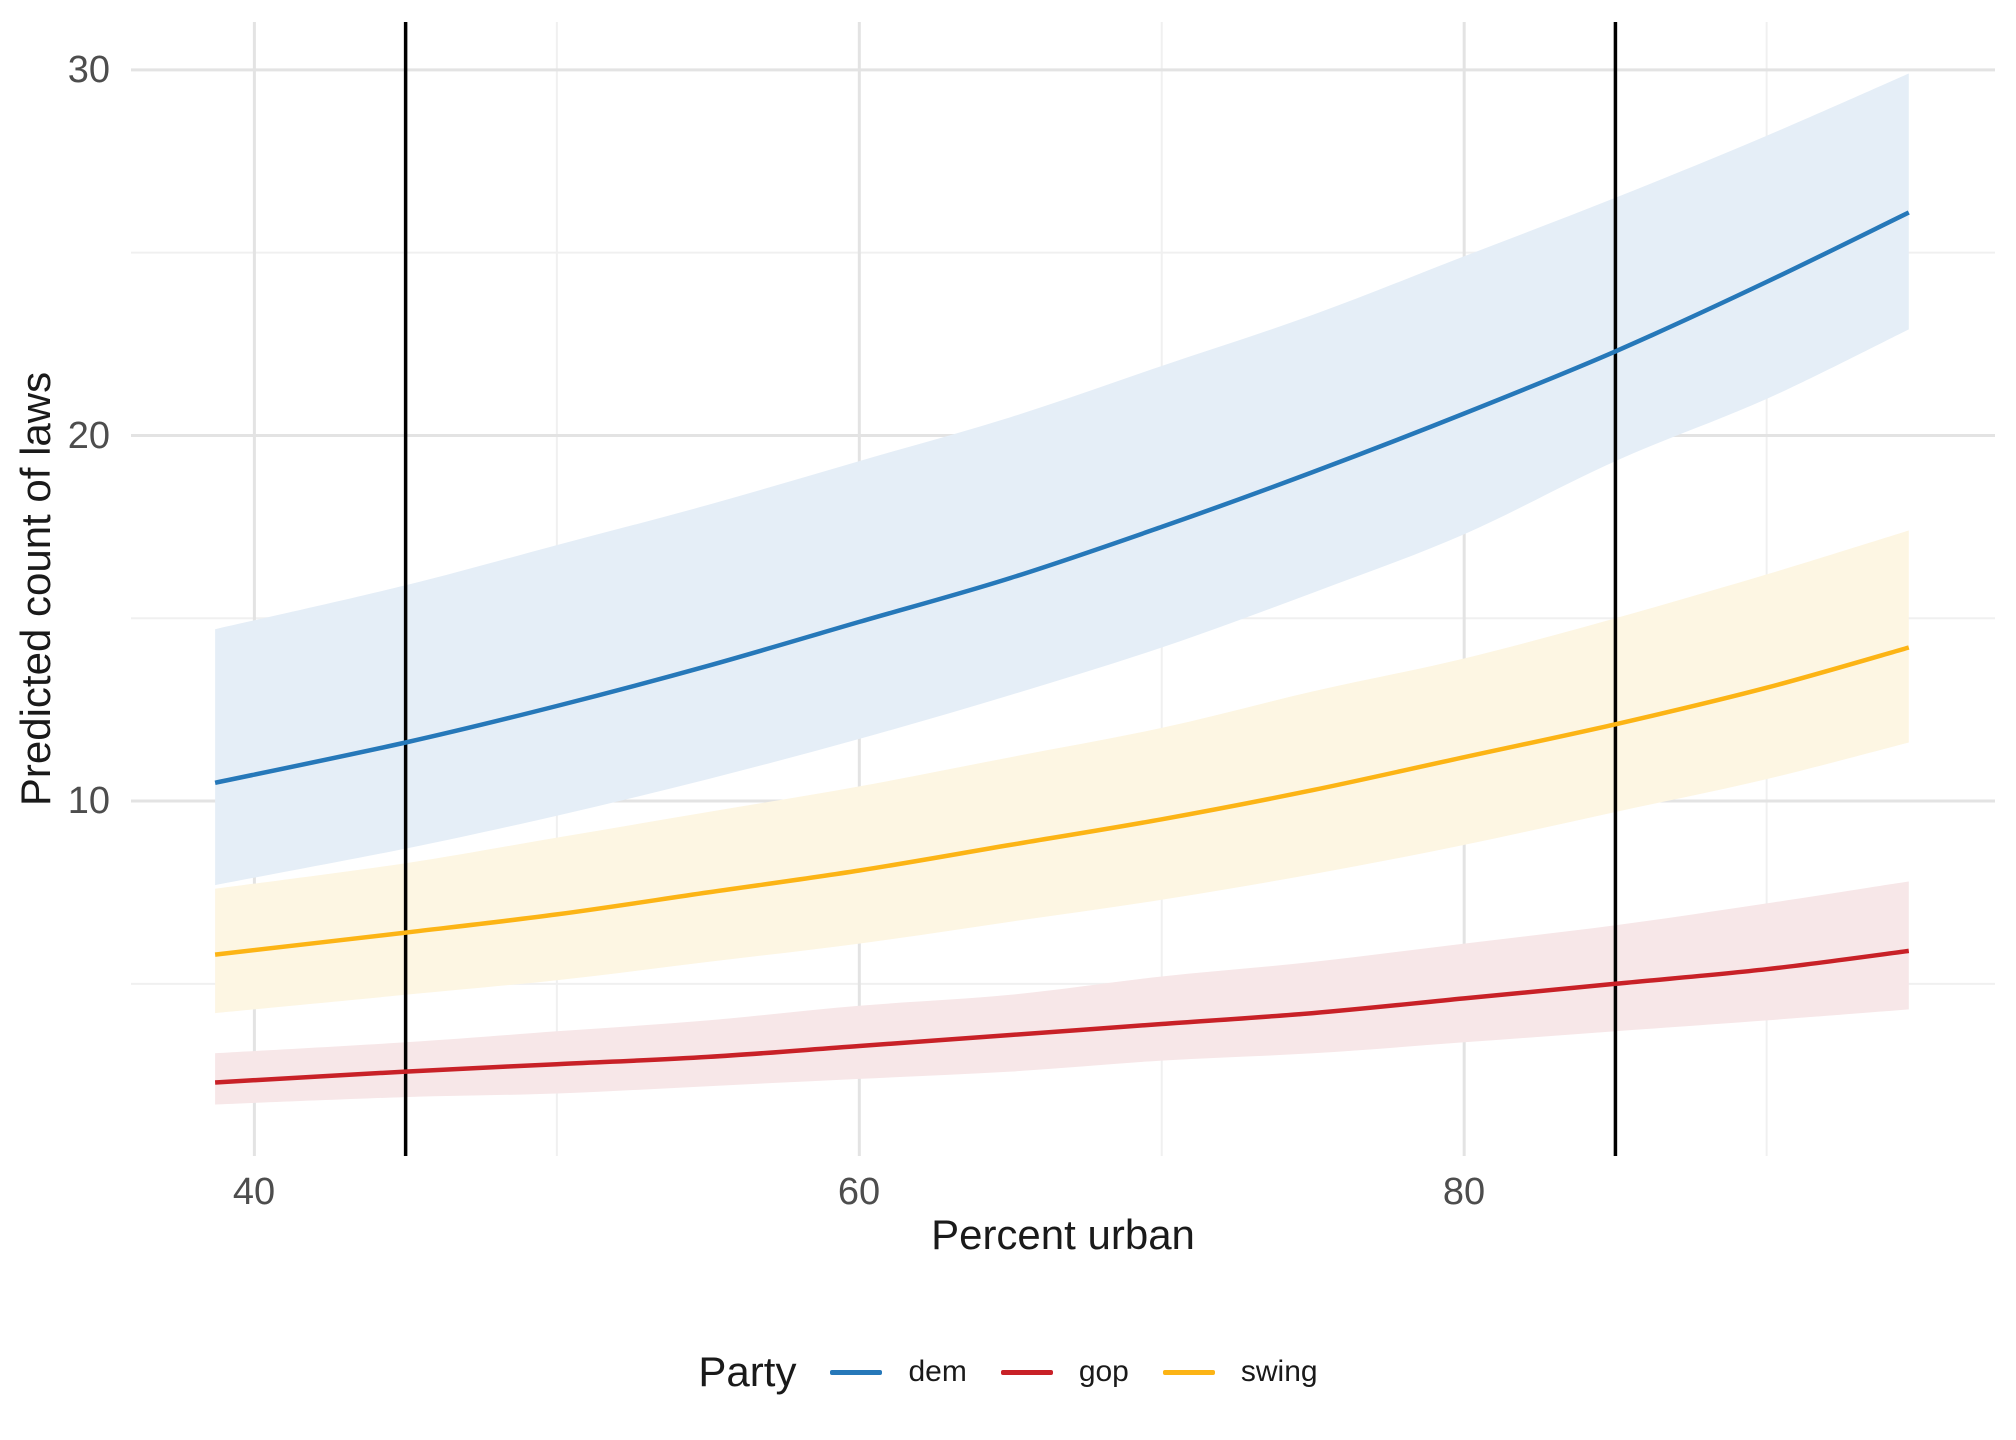 The width and height of the screenshot is (2016, 1440). Describe the element at coordinates (1064, 1372) in the screenshot. I see `legend-entry-gop: gop` at that location.